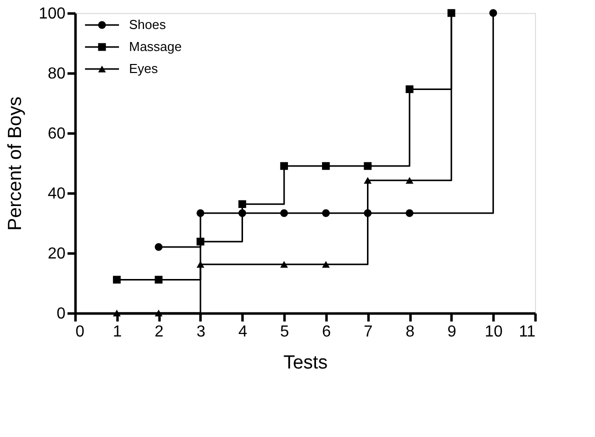 This screenshot has height=437, width=595. What do you see at coordinates (52, 14) in the screenshot?
I see `y-tick-label: 100` at bounding box center [52, 14].